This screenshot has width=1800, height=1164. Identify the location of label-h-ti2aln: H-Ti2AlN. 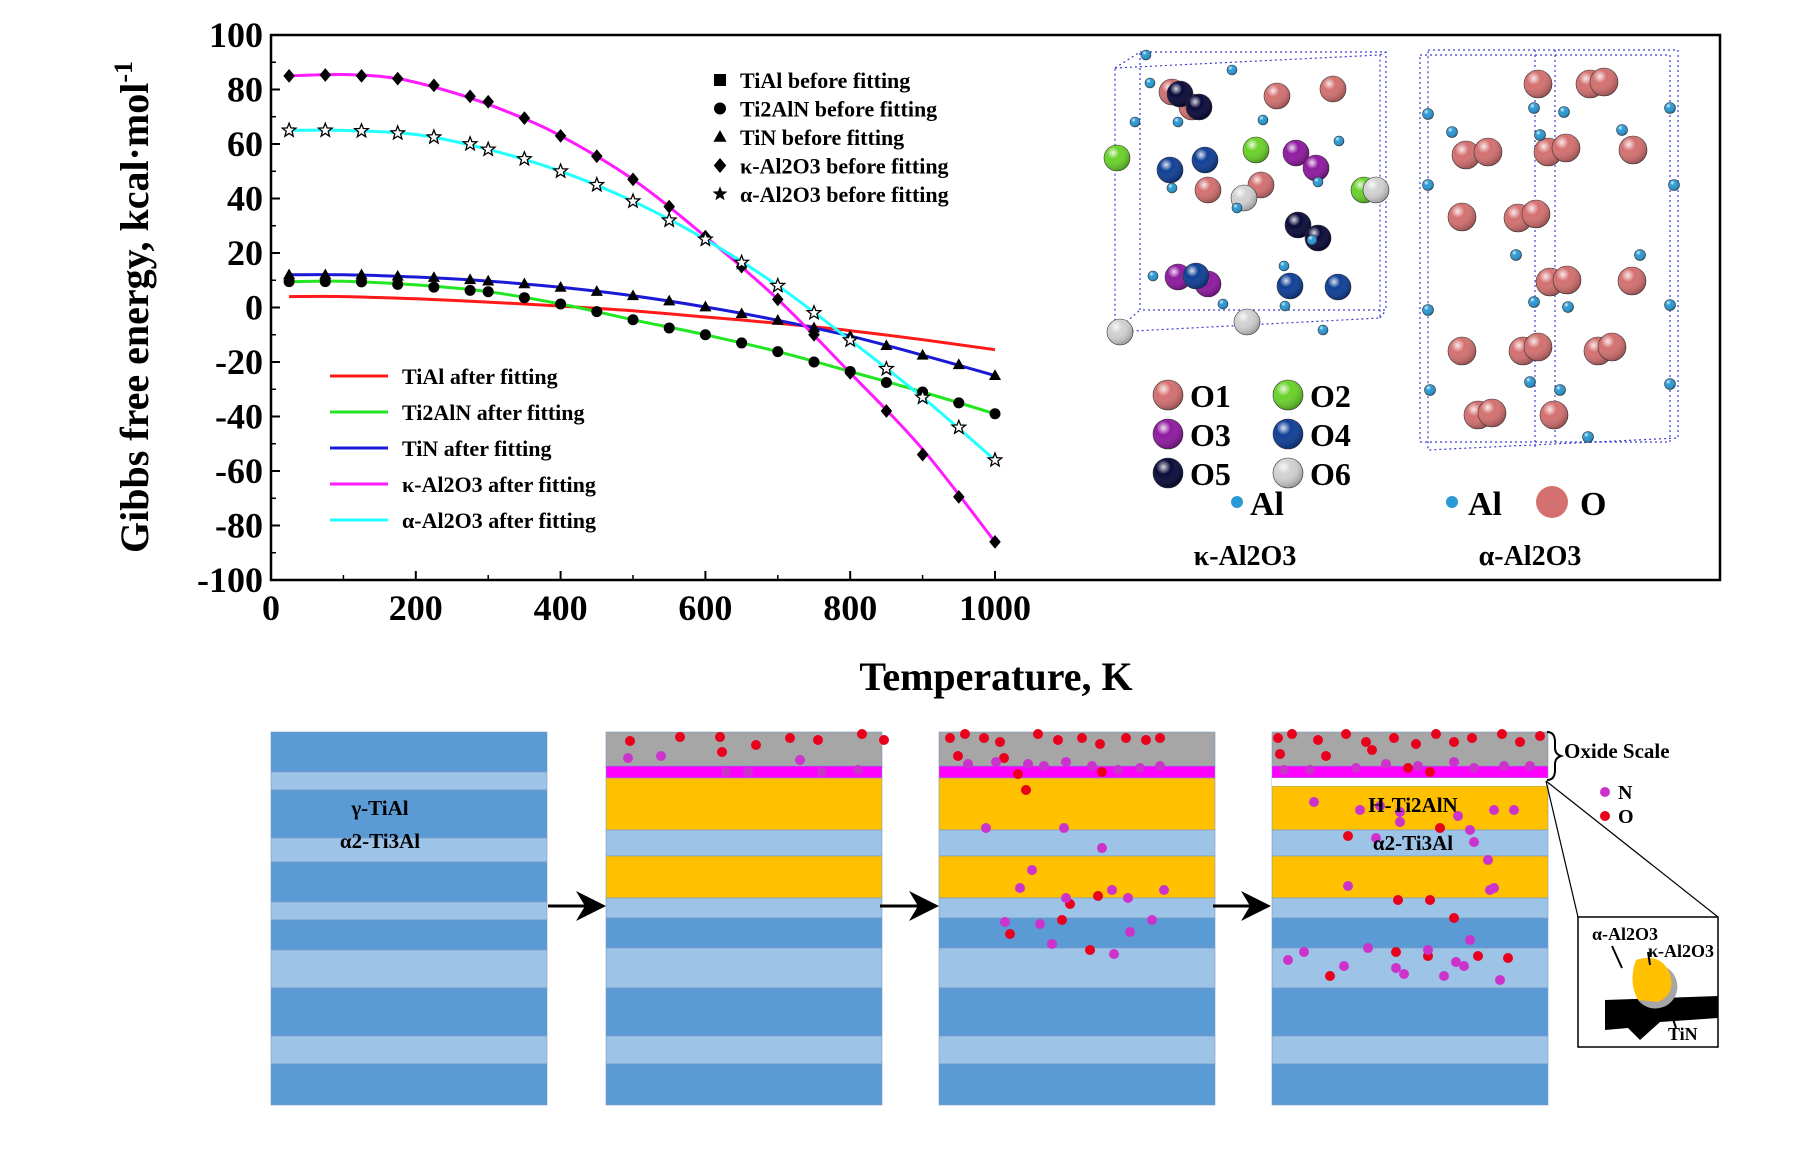
(1412, 805).